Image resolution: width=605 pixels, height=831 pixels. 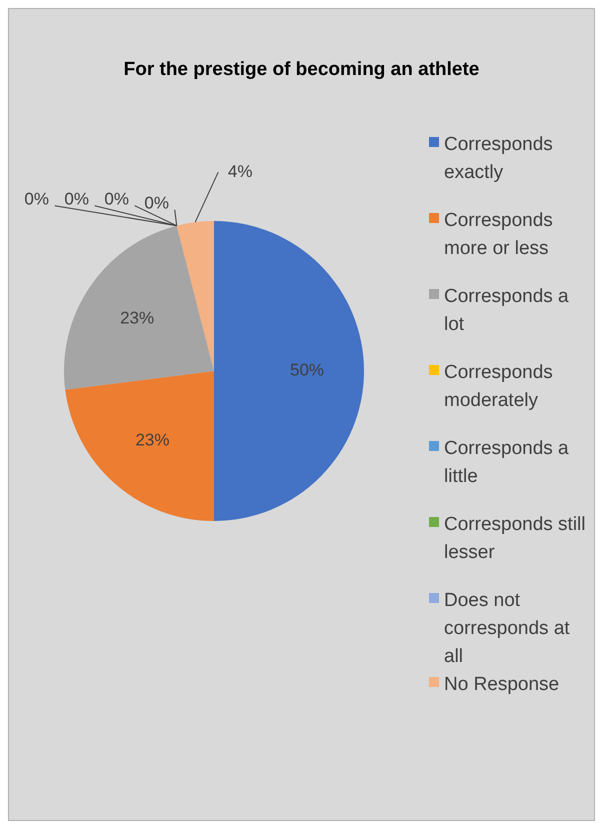 I want to click on legend-label: Corresponds more or less, so click(x=499, y=235).